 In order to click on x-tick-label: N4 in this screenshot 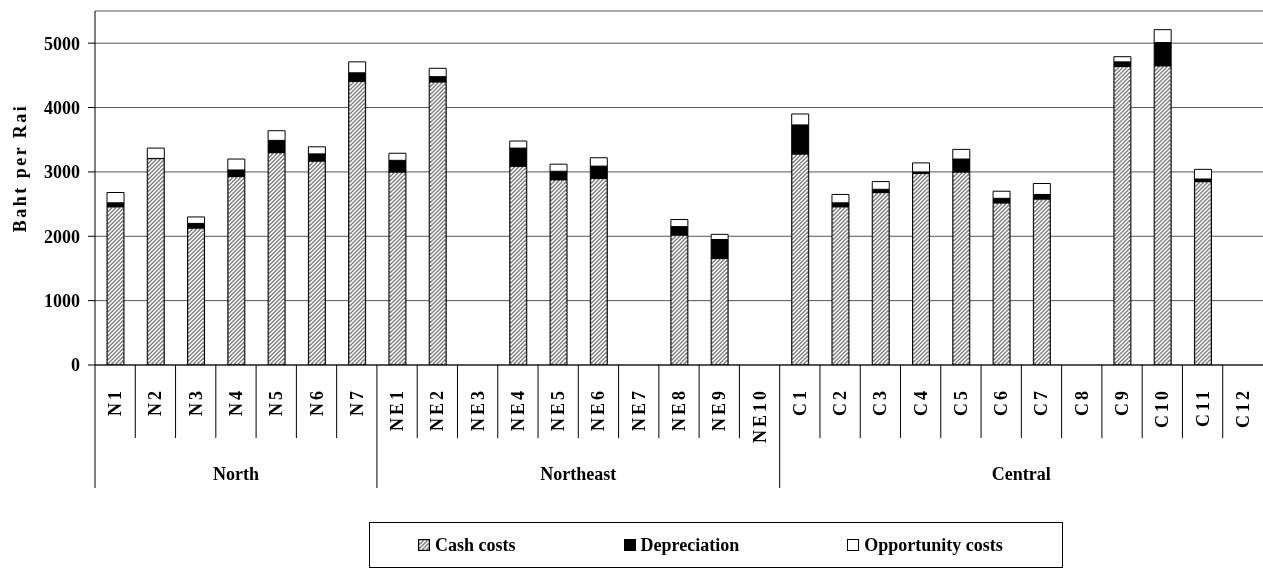, I will do `click(235, 402)`.